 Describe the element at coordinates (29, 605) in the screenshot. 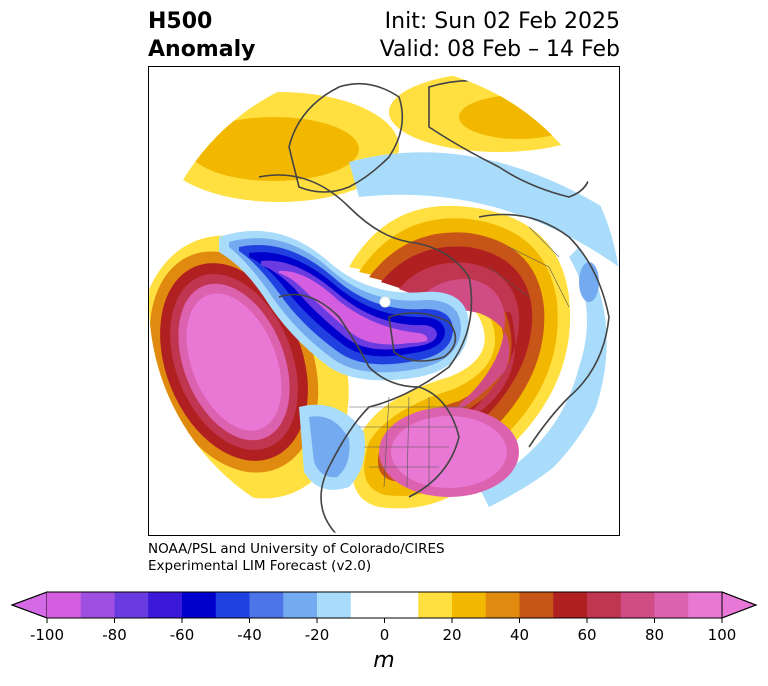

I see `colorbar-under-arrow` at that location.